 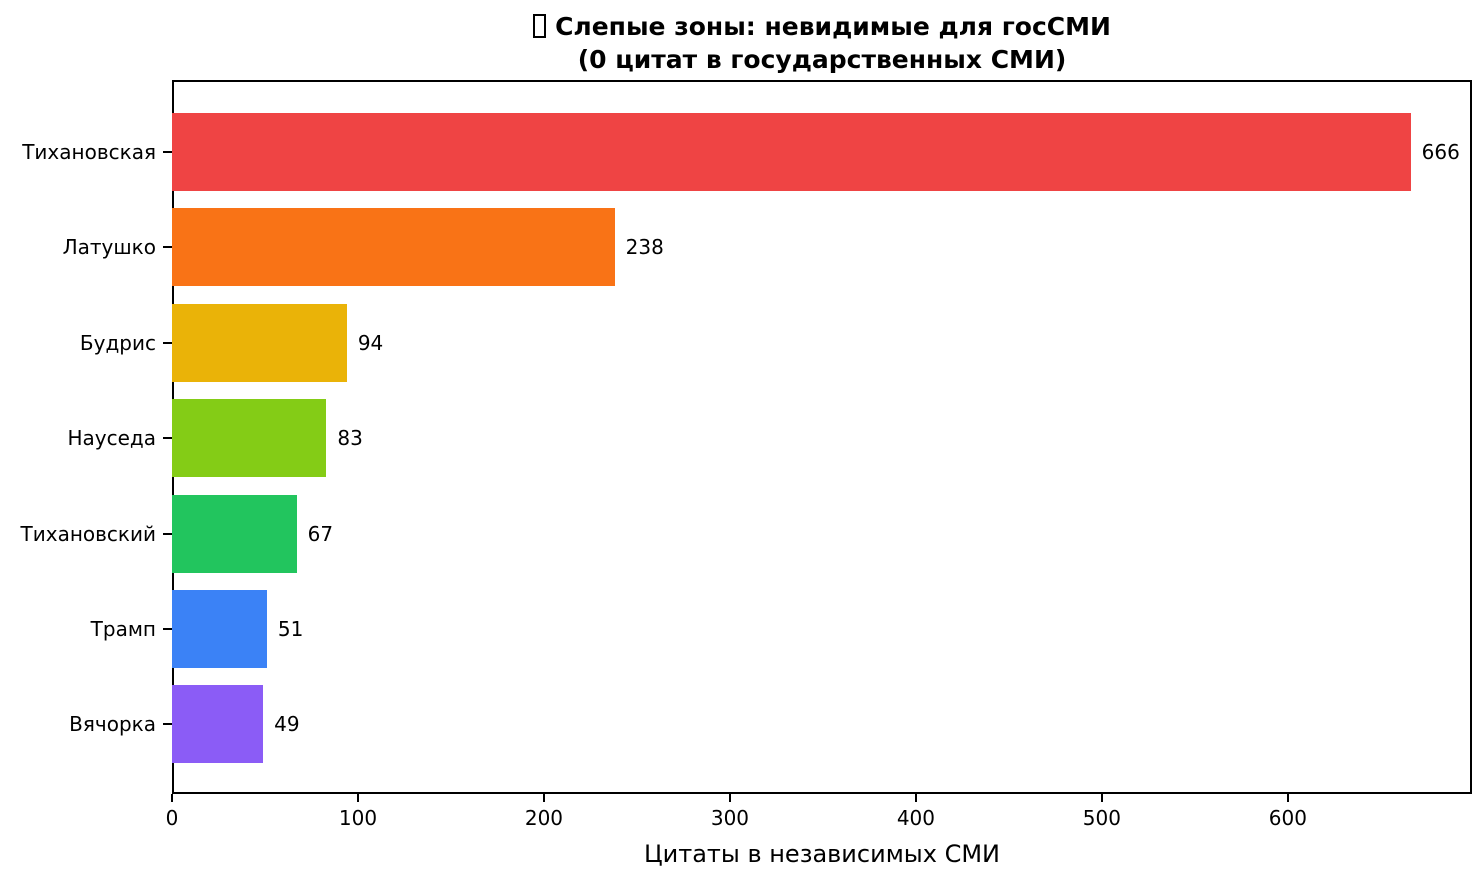 I want to click on bar-value-label: 238, so click(x=644, y=247).